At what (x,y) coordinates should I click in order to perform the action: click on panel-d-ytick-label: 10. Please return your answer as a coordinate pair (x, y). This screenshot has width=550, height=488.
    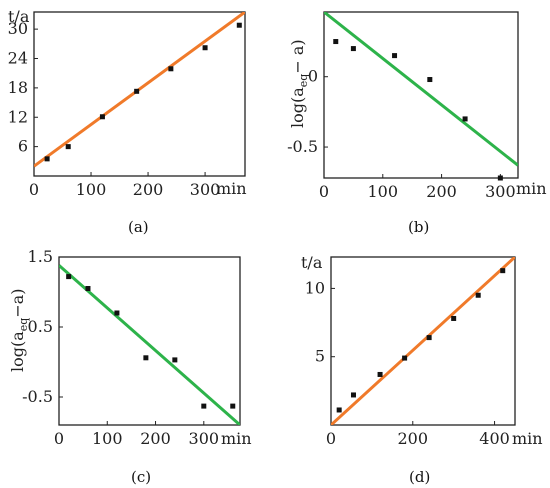
    Looking at the image, I should click on (315, 287).